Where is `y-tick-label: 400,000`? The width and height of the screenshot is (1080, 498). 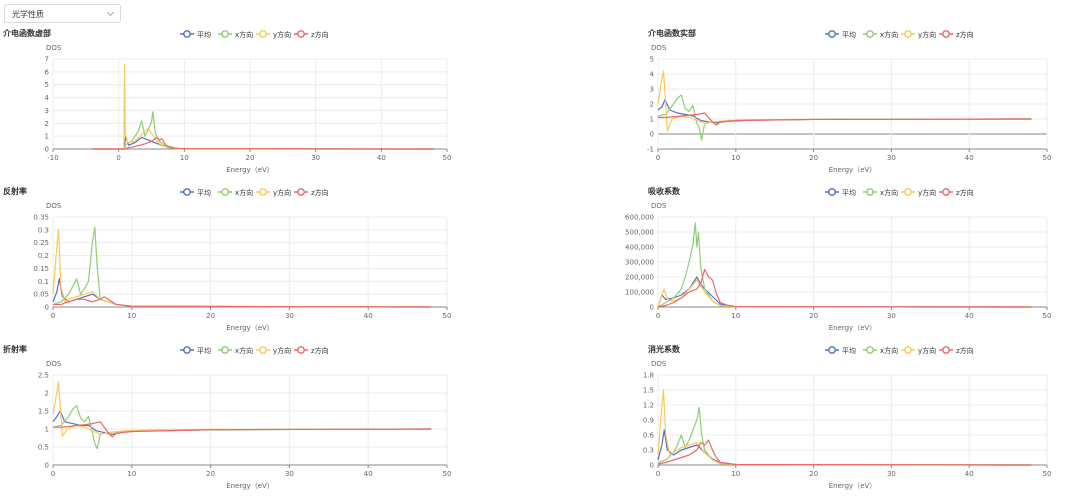 y-tick-label: 400,000 is located at coordinates (639, 248).